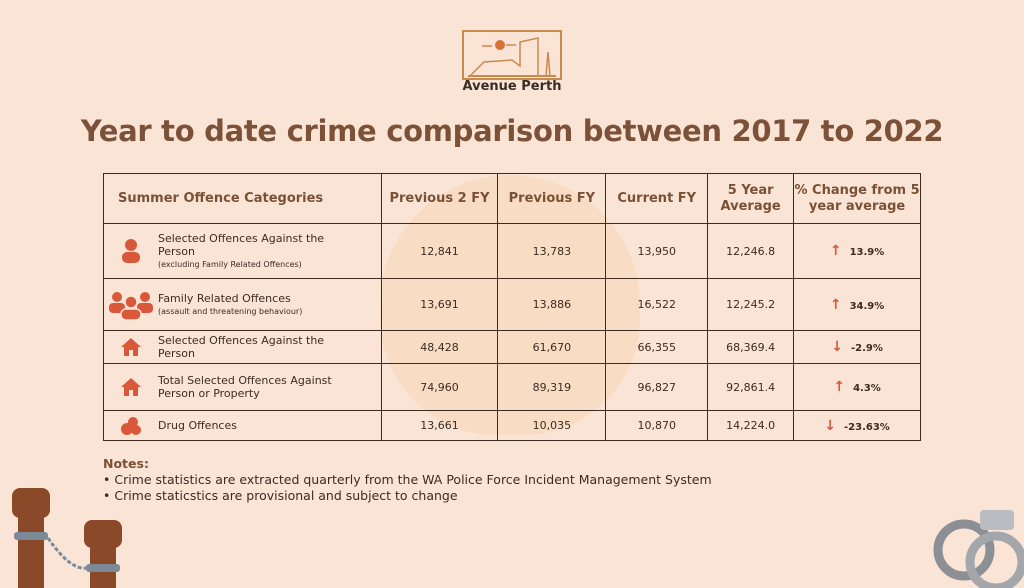 This screenshot has height=588, width=1024. I want to click on header-prev2: Previous 2 FY, so click(439, 198).